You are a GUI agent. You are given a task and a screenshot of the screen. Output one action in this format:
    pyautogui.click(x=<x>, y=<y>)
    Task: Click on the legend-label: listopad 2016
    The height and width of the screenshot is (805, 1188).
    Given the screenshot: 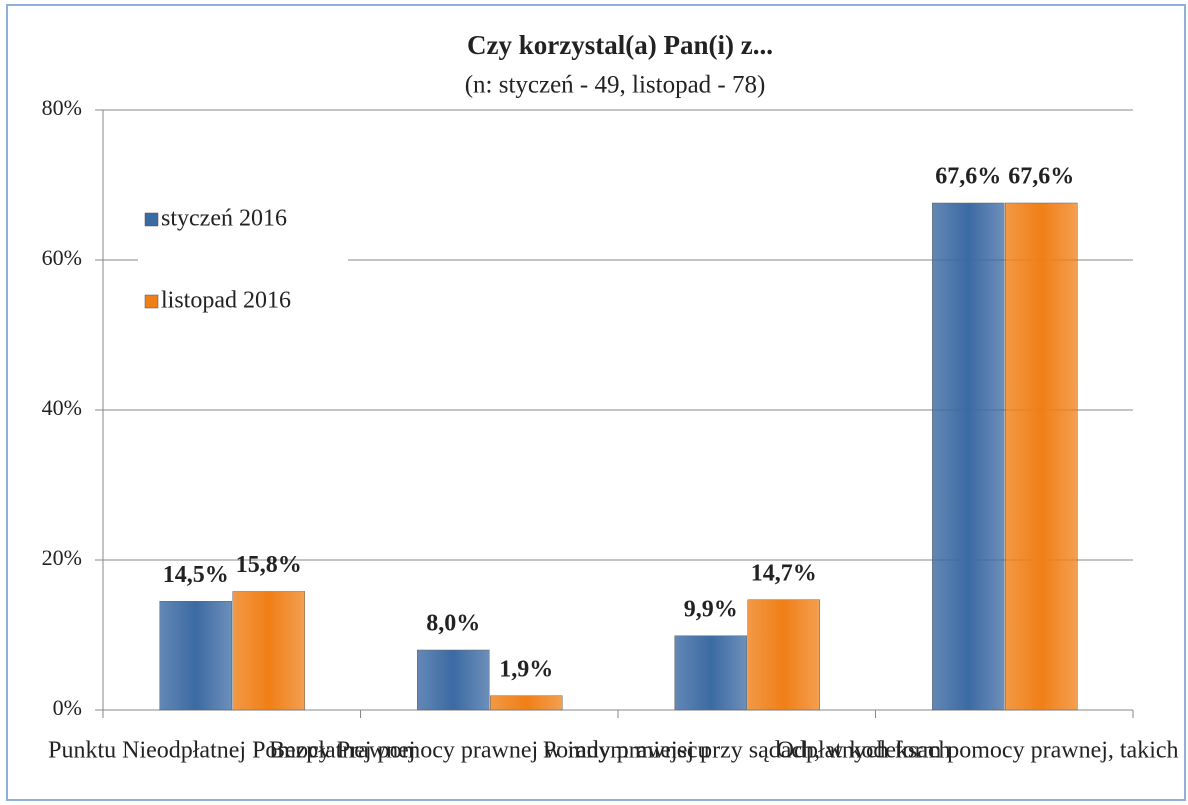 What is the action you would take?
    pyautogui.click(x=226, y=301)
    